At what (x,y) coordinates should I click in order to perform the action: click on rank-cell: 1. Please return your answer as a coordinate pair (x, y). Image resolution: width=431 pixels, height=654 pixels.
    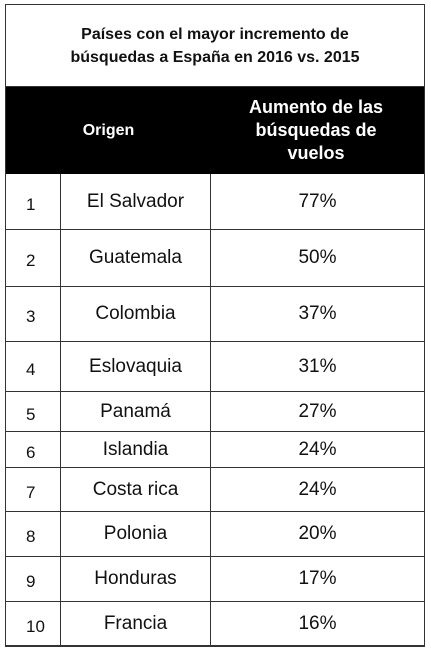
    Looking at the image, I should click on (33, 202).